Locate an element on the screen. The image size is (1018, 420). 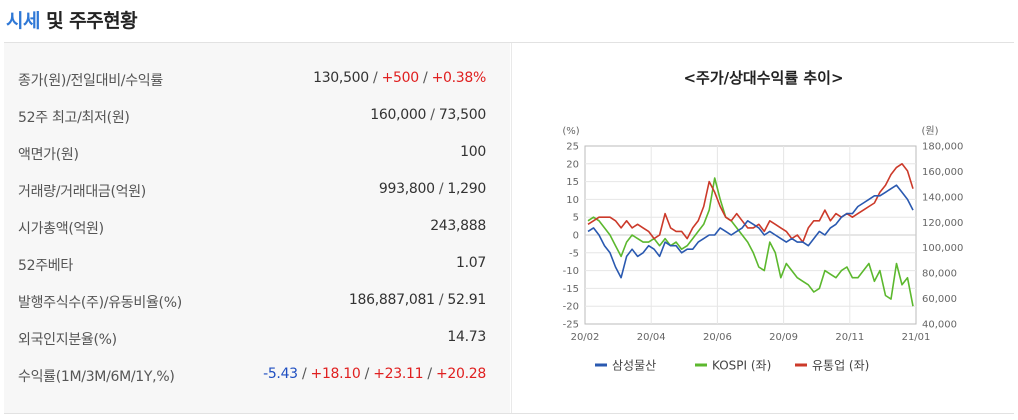
stat-value: 243,888 is located at coordinates (458, 226).